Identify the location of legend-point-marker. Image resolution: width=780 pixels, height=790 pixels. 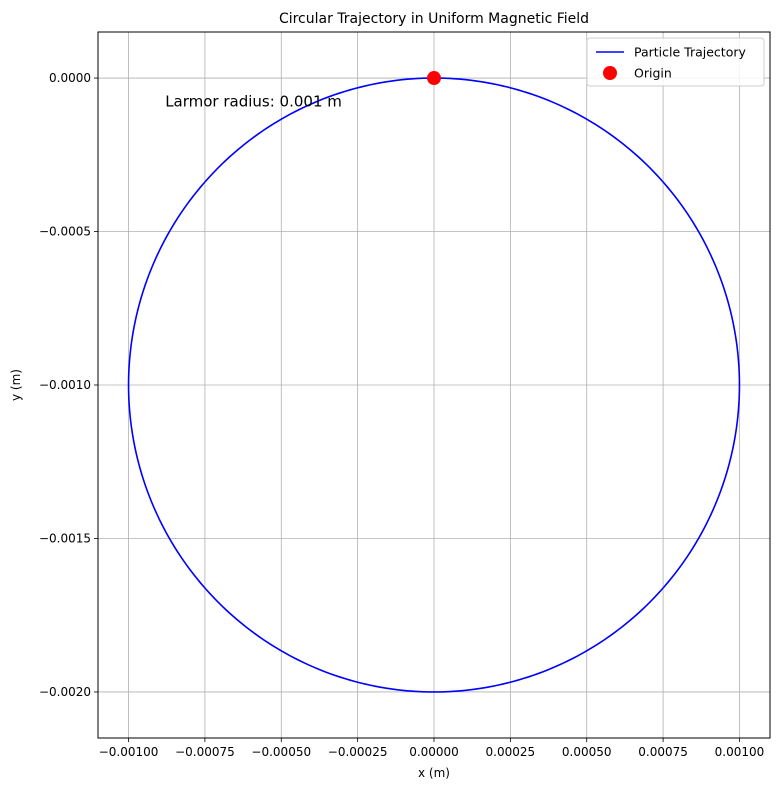
(610, 73).